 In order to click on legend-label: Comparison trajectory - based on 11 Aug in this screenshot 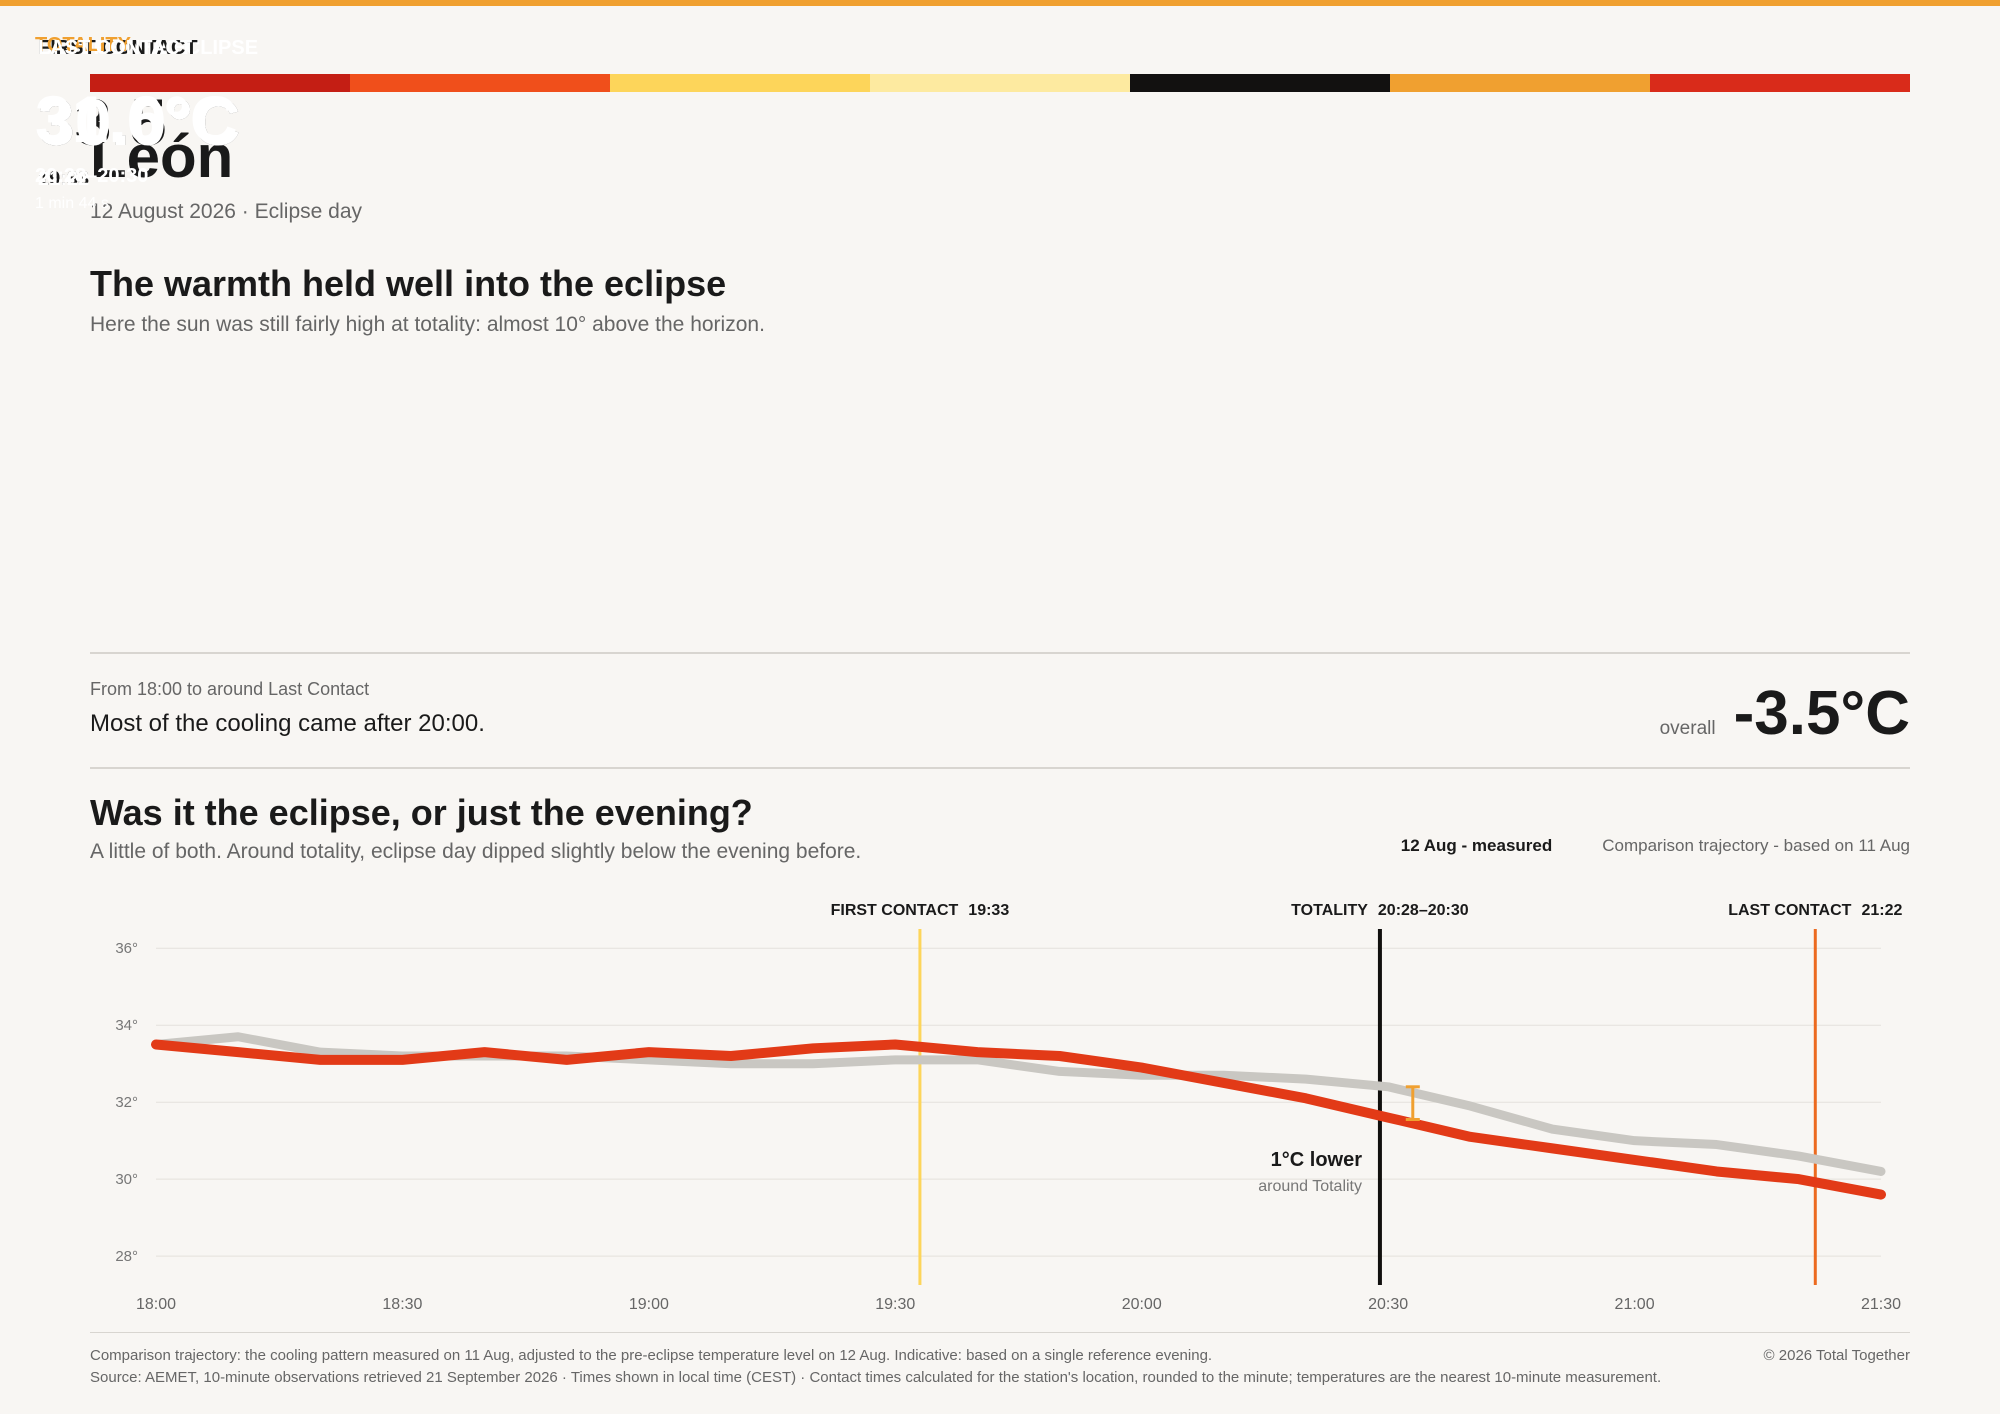, I will do `click(1756, 845)`.